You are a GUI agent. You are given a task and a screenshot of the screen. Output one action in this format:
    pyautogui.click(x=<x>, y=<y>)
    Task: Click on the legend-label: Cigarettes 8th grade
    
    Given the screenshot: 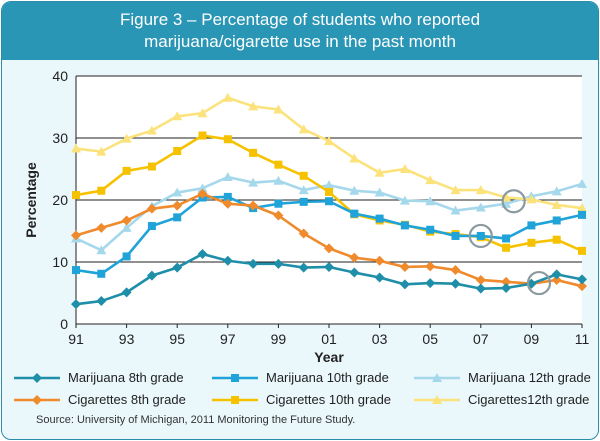 What is the action you would take?
    pyautogui.click(x=127, y=399)
    